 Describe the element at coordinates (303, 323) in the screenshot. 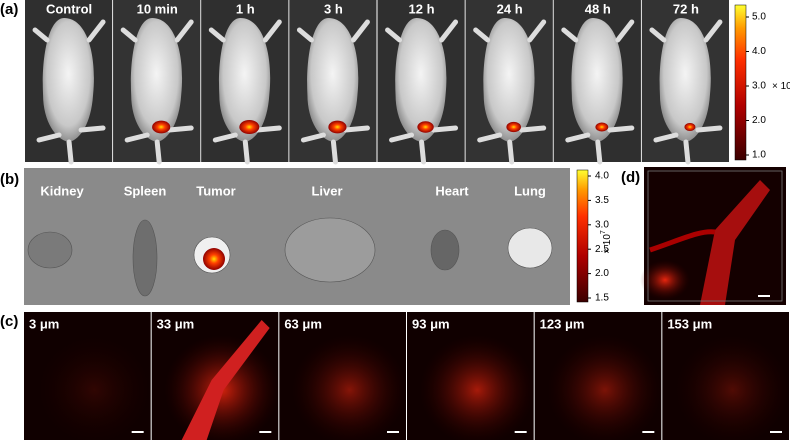

I see `depth-label: 63 μm` at that location.